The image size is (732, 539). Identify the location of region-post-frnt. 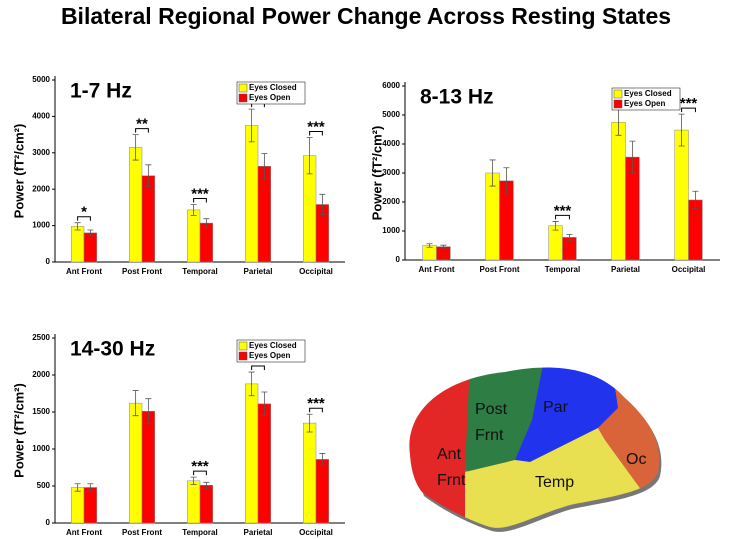
(505, 419).